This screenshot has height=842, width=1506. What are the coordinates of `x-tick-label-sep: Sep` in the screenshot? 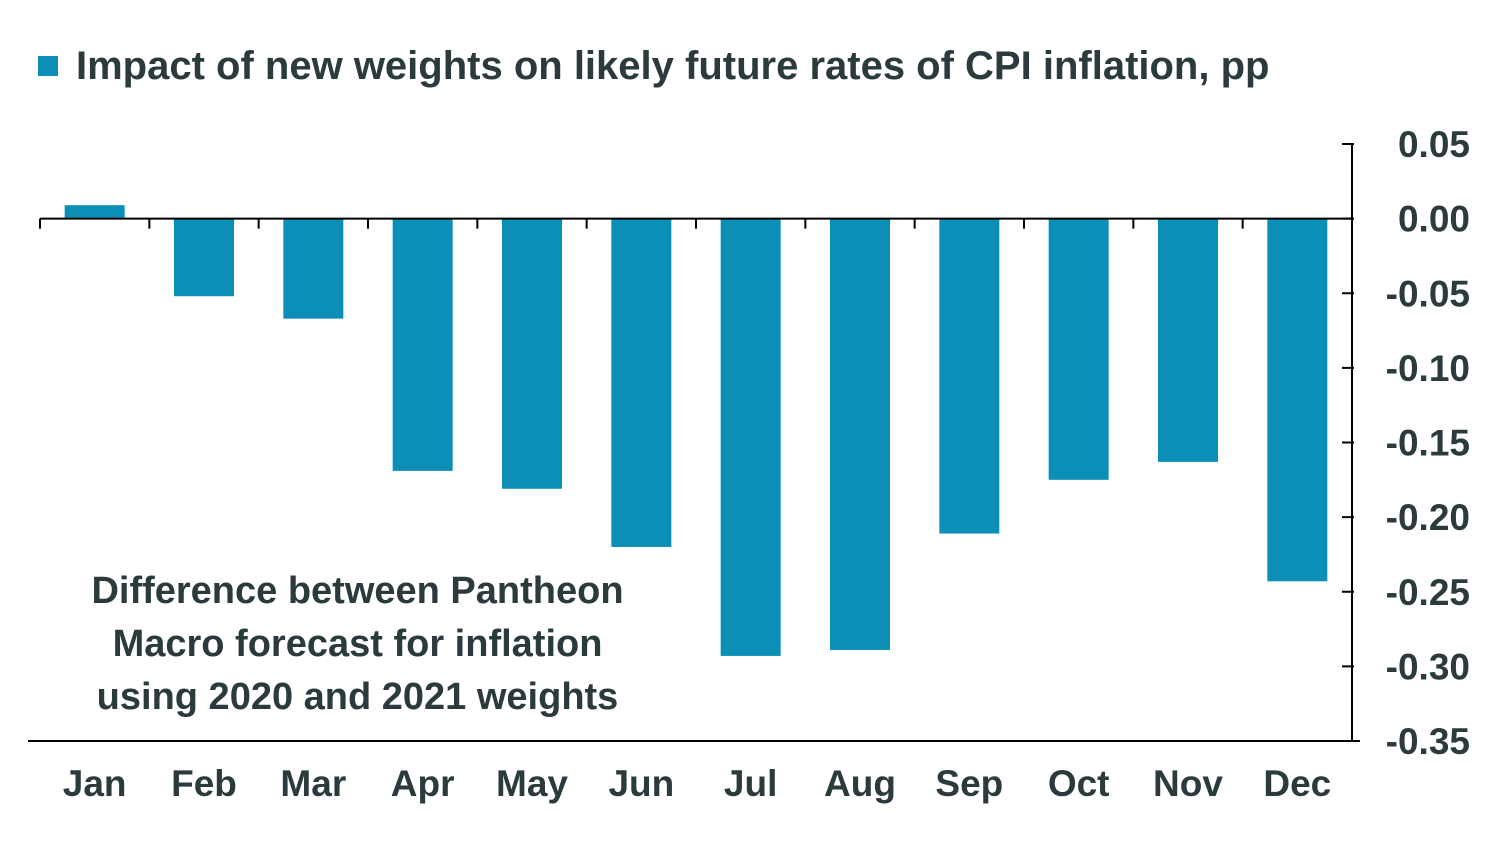 It's located at (969, 783).